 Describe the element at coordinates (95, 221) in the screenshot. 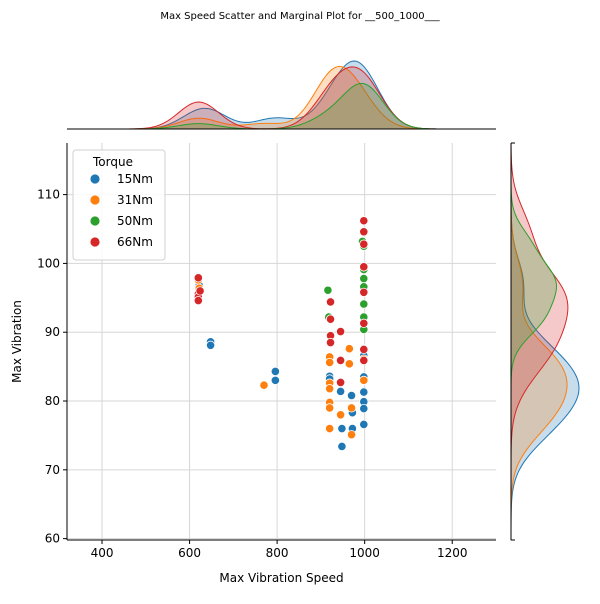

I see `legend-marker-50Nm` at that location.